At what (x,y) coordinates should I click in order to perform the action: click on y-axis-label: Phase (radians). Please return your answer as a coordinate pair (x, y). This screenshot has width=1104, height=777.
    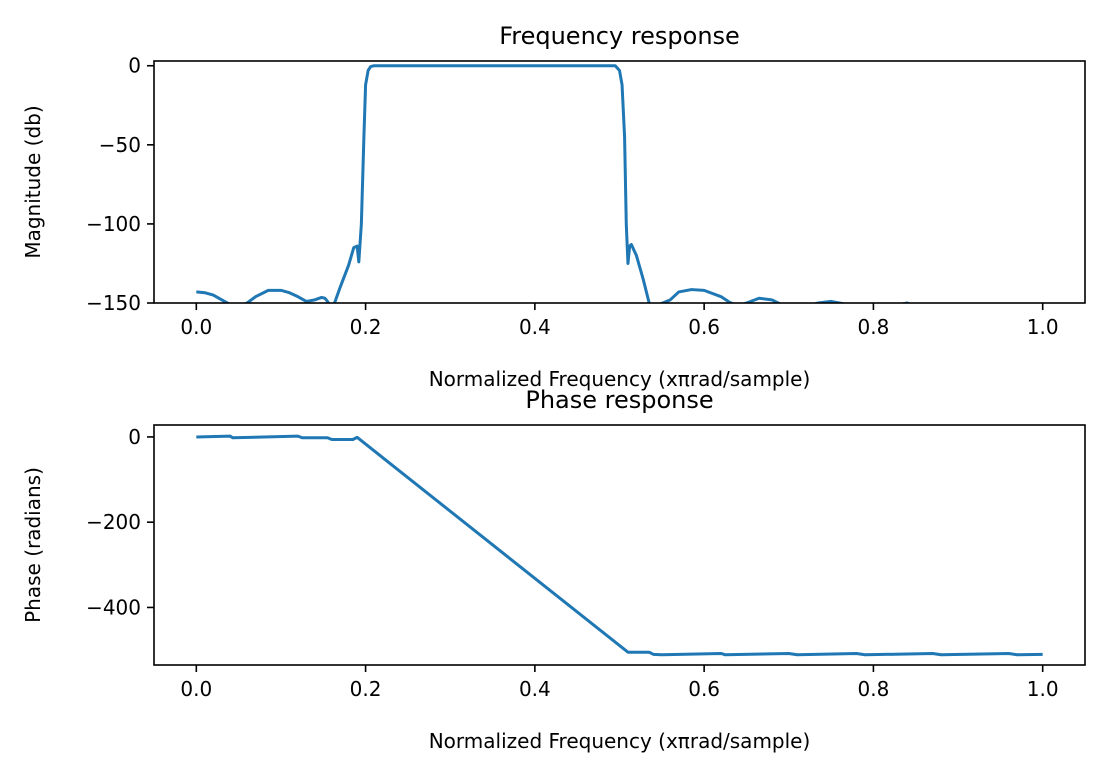
    Looking at the image, I should click on (33, 545).